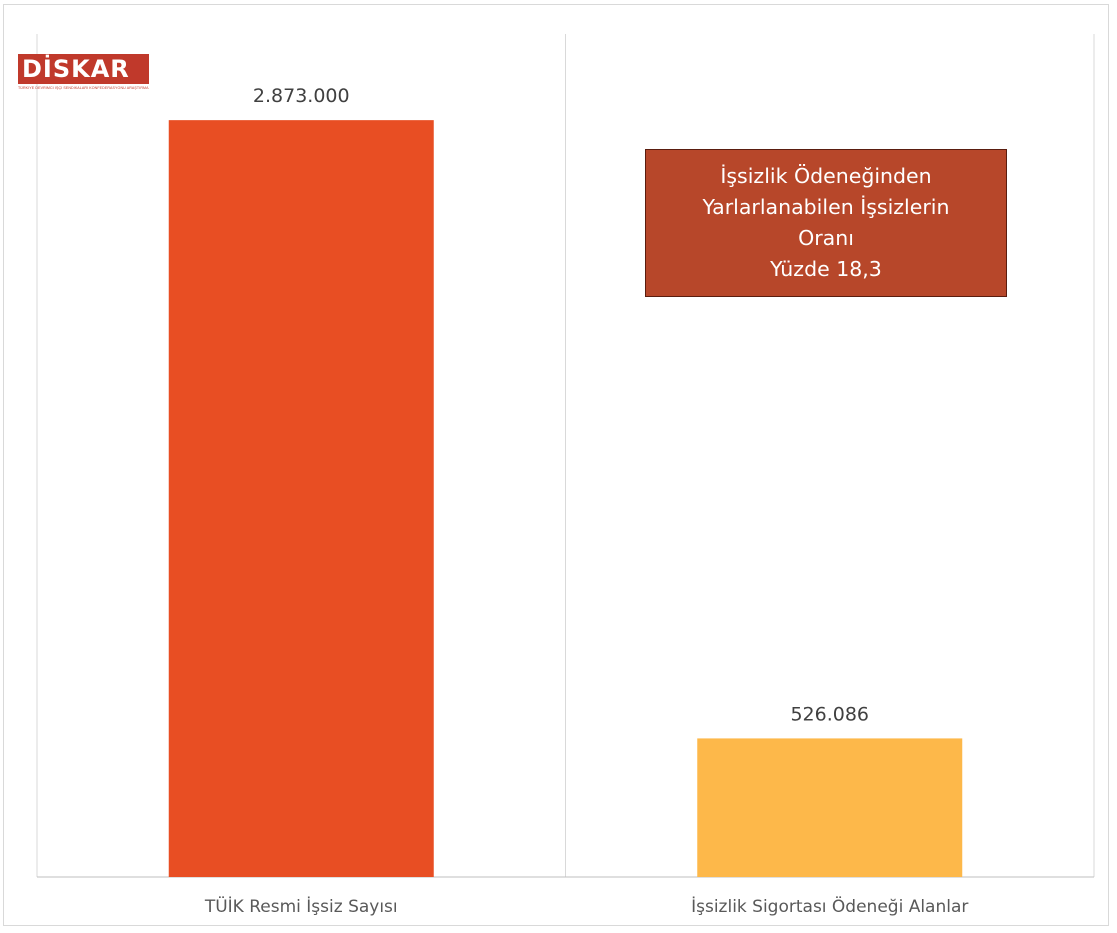 The image size is (1117, 933). What do you see at coordinates (826, 207) in the screenshot?
I see `callout-line-2: Yarlarlanabilen İşsizlerin` at bounding box center [826, 207].